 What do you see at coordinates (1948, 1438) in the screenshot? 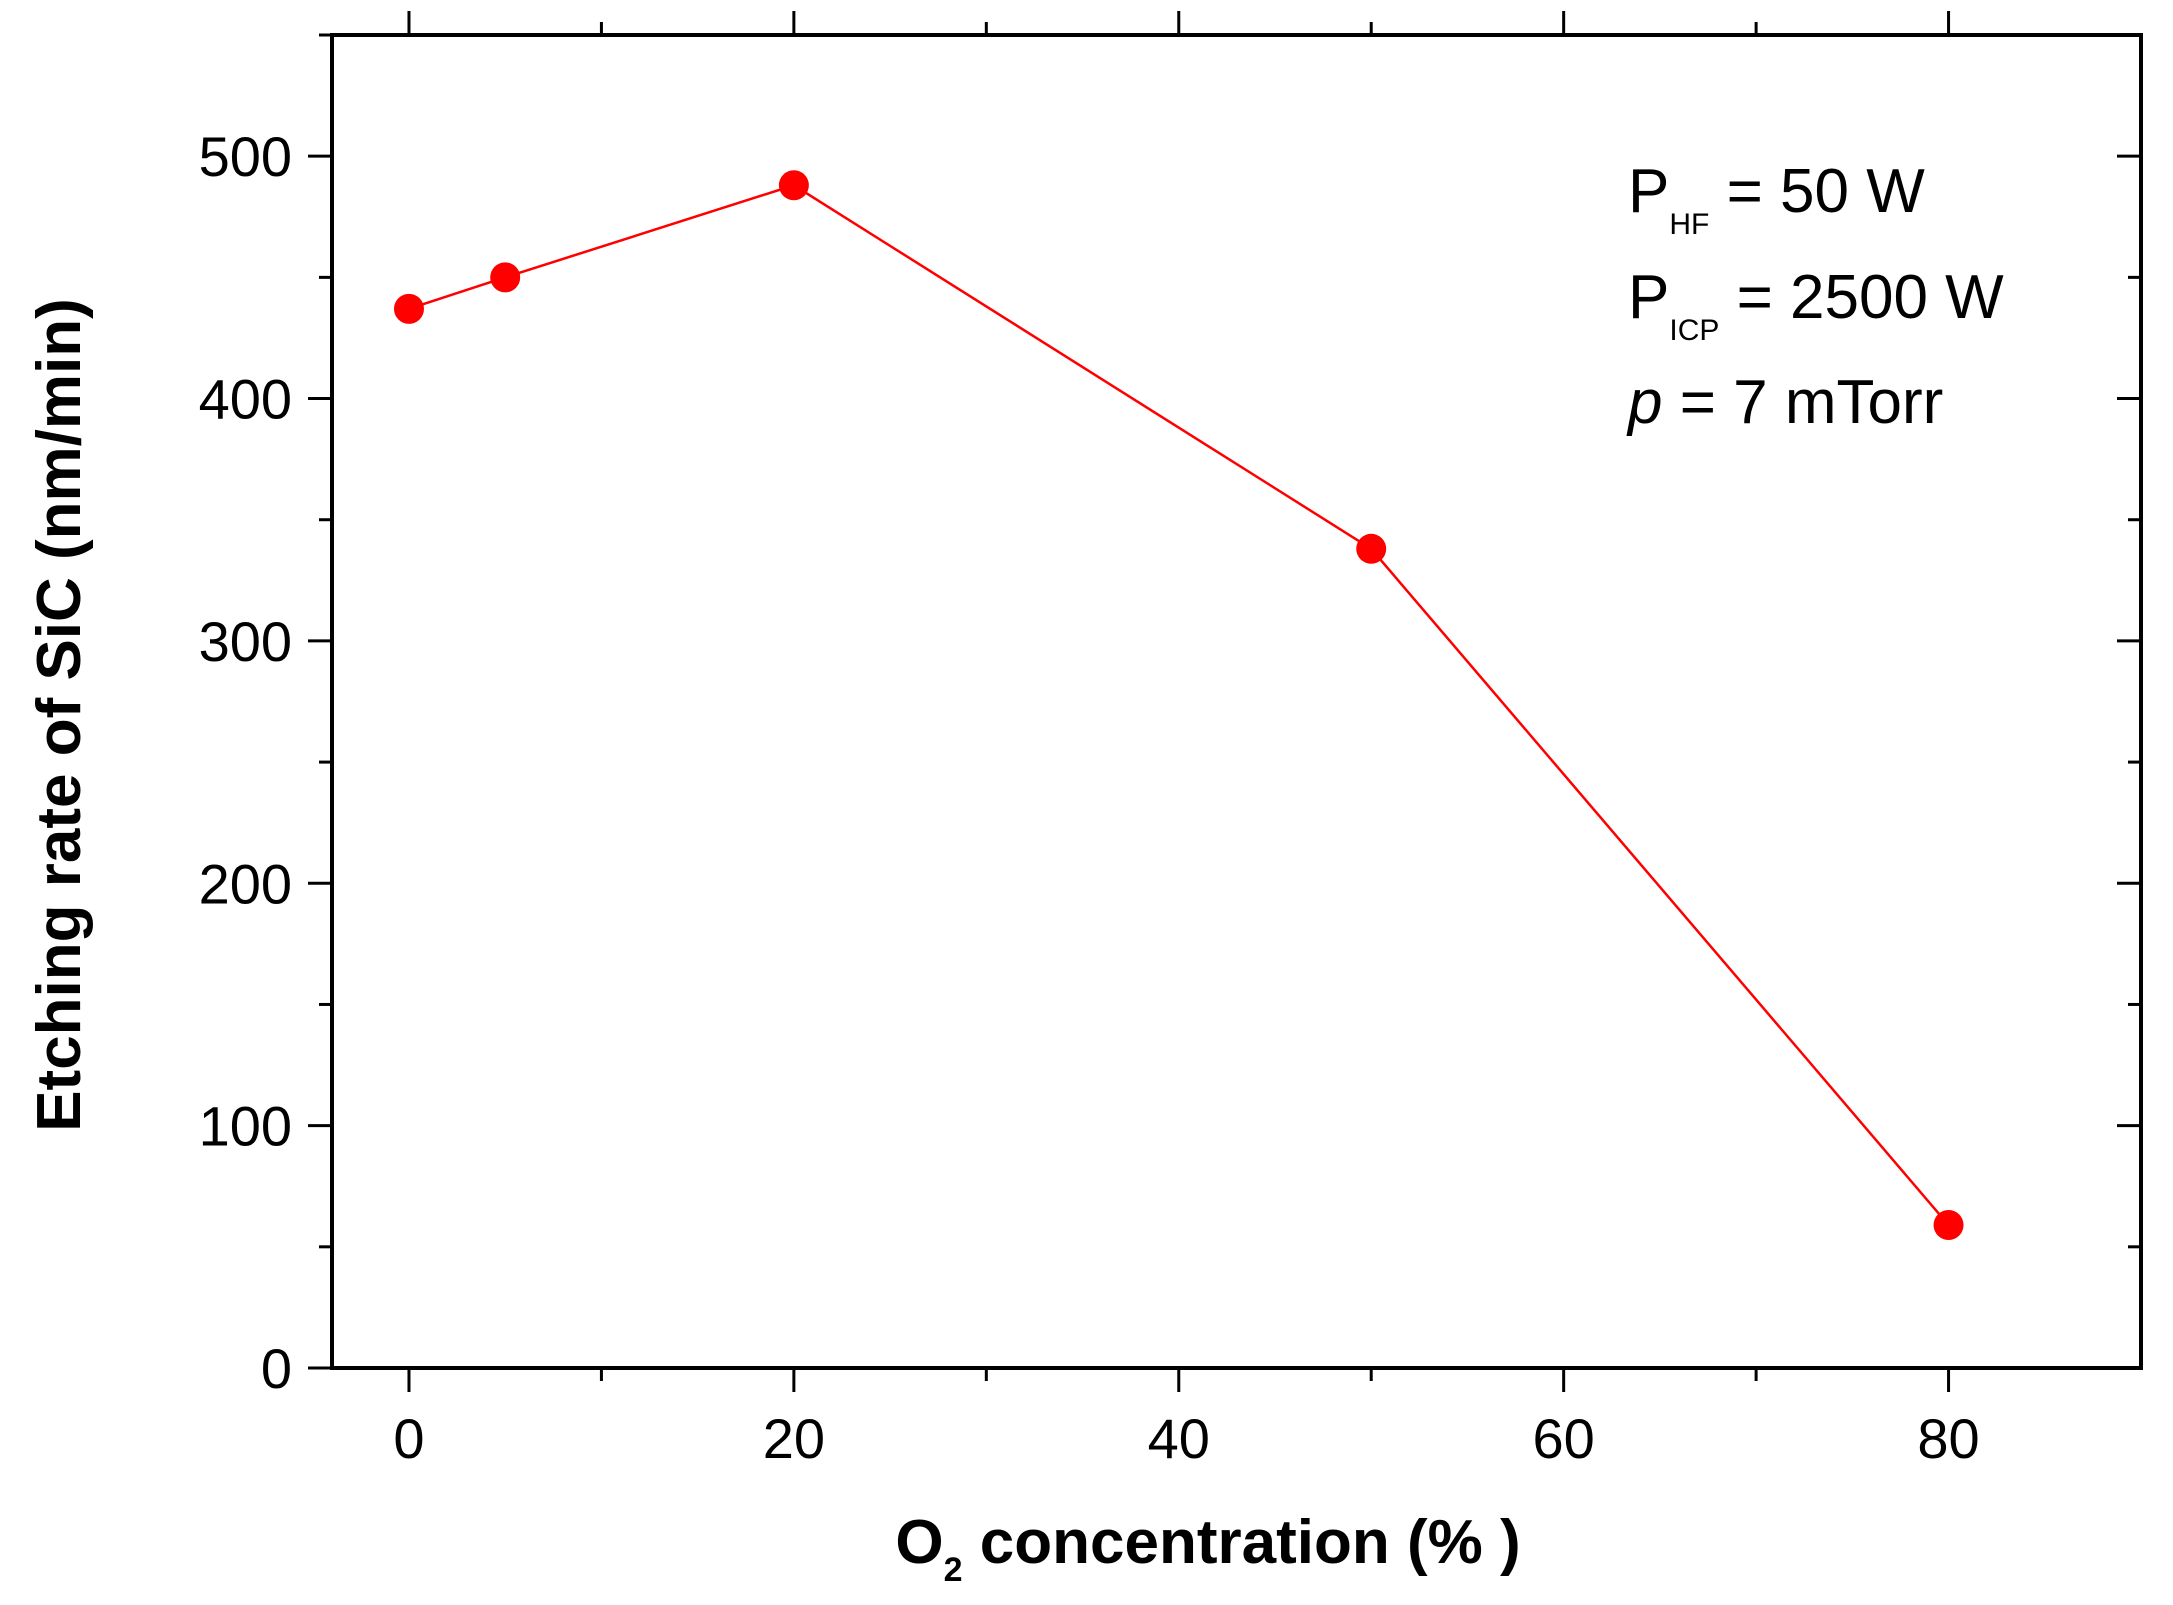
I see `x-tick-label: 80` at bounding box center [1948, 1438].